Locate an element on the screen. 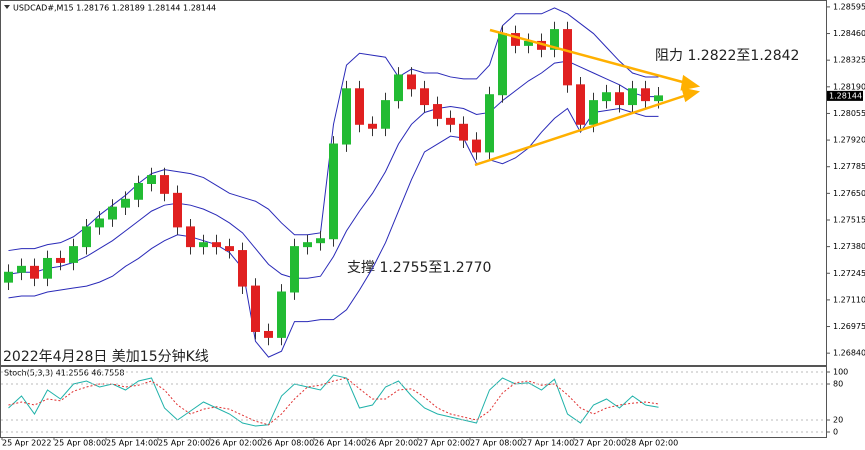  y-tick-label: 1.27920 is located at coordinates (849, 140).